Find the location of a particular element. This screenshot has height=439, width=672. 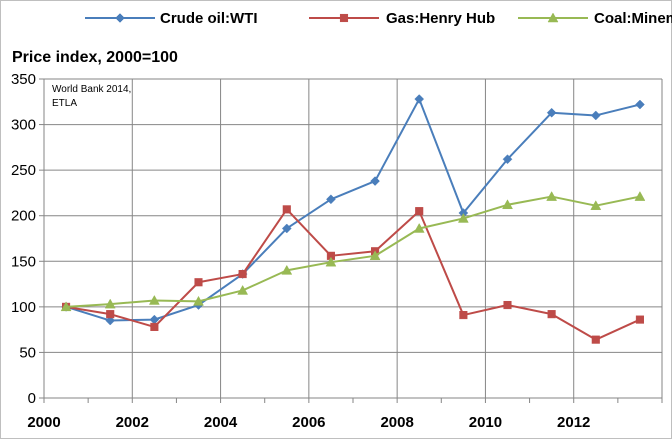

y-tick-label: 0 is located at coordinates (32, 398).